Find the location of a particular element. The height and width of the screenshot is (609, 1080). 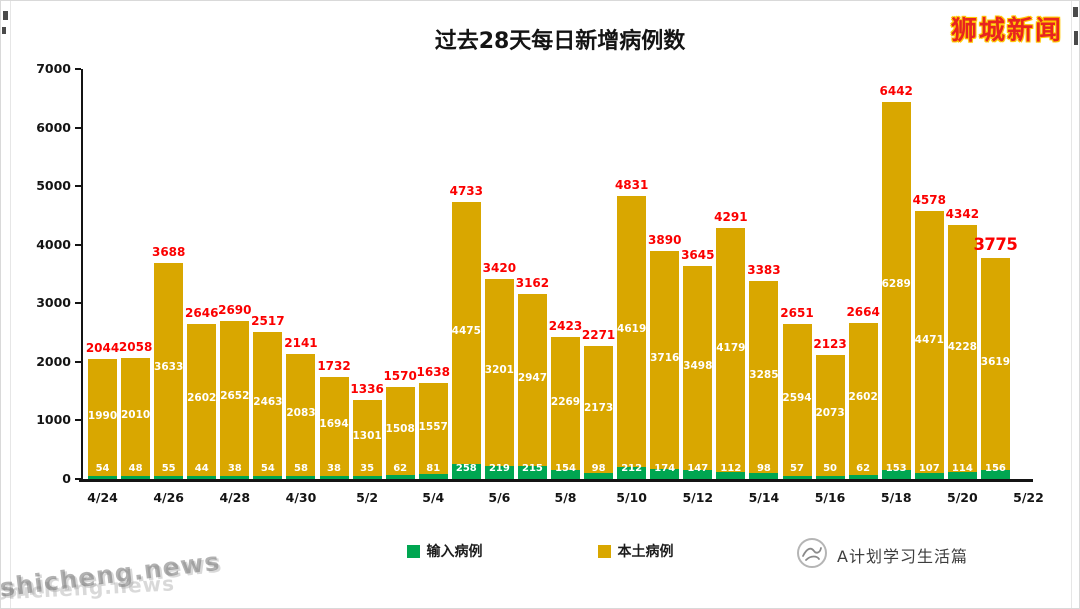

local-count-label: 2463 is located at coordinates (268, 401).